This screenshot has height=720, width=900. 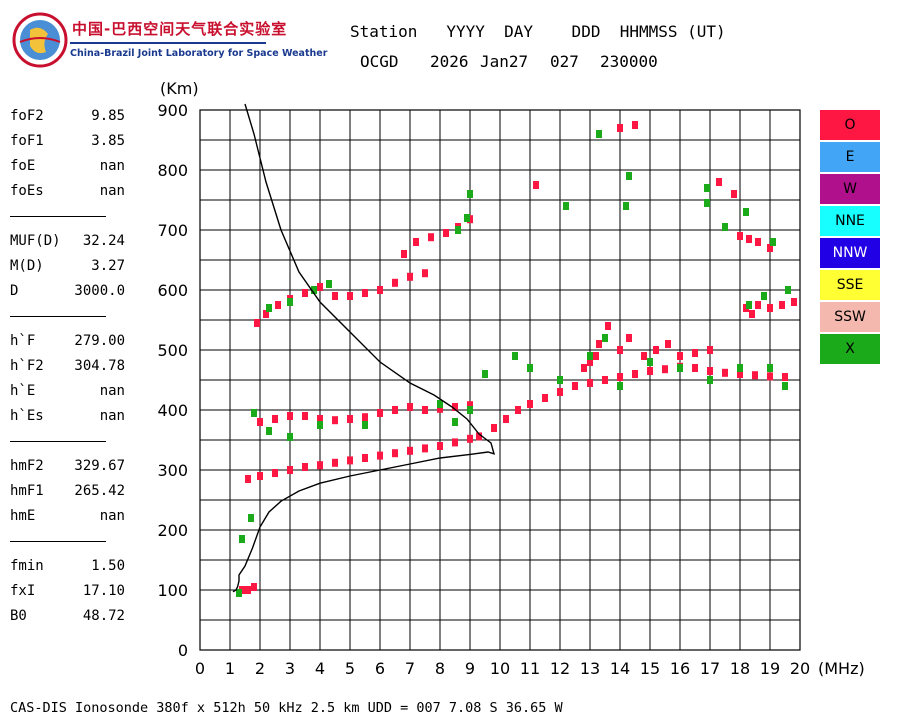 I want to click on param-row: MUF(D) 32.24, so click(x=72, y=245).